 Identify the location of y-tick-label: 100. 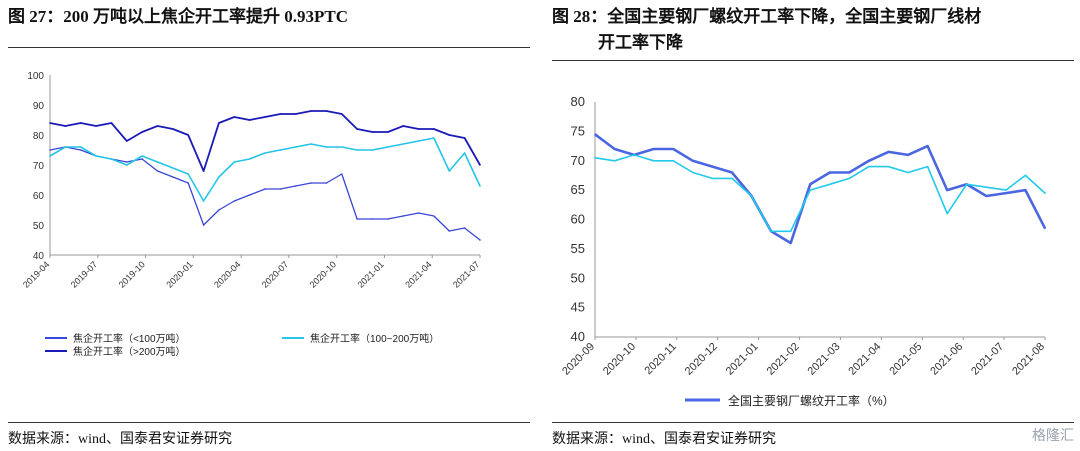
(35, 76).